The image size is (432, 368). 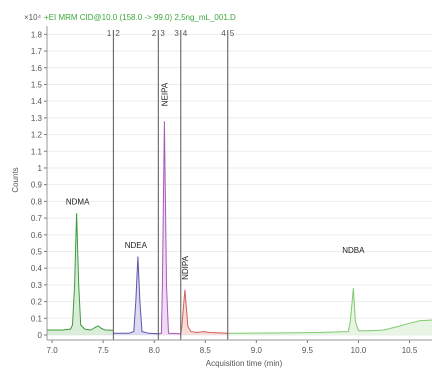 What do you see at coordinates (162, 33) in the screenshot?
I see `segment-marker-right-label: 3` at bounding box center [162, 33].